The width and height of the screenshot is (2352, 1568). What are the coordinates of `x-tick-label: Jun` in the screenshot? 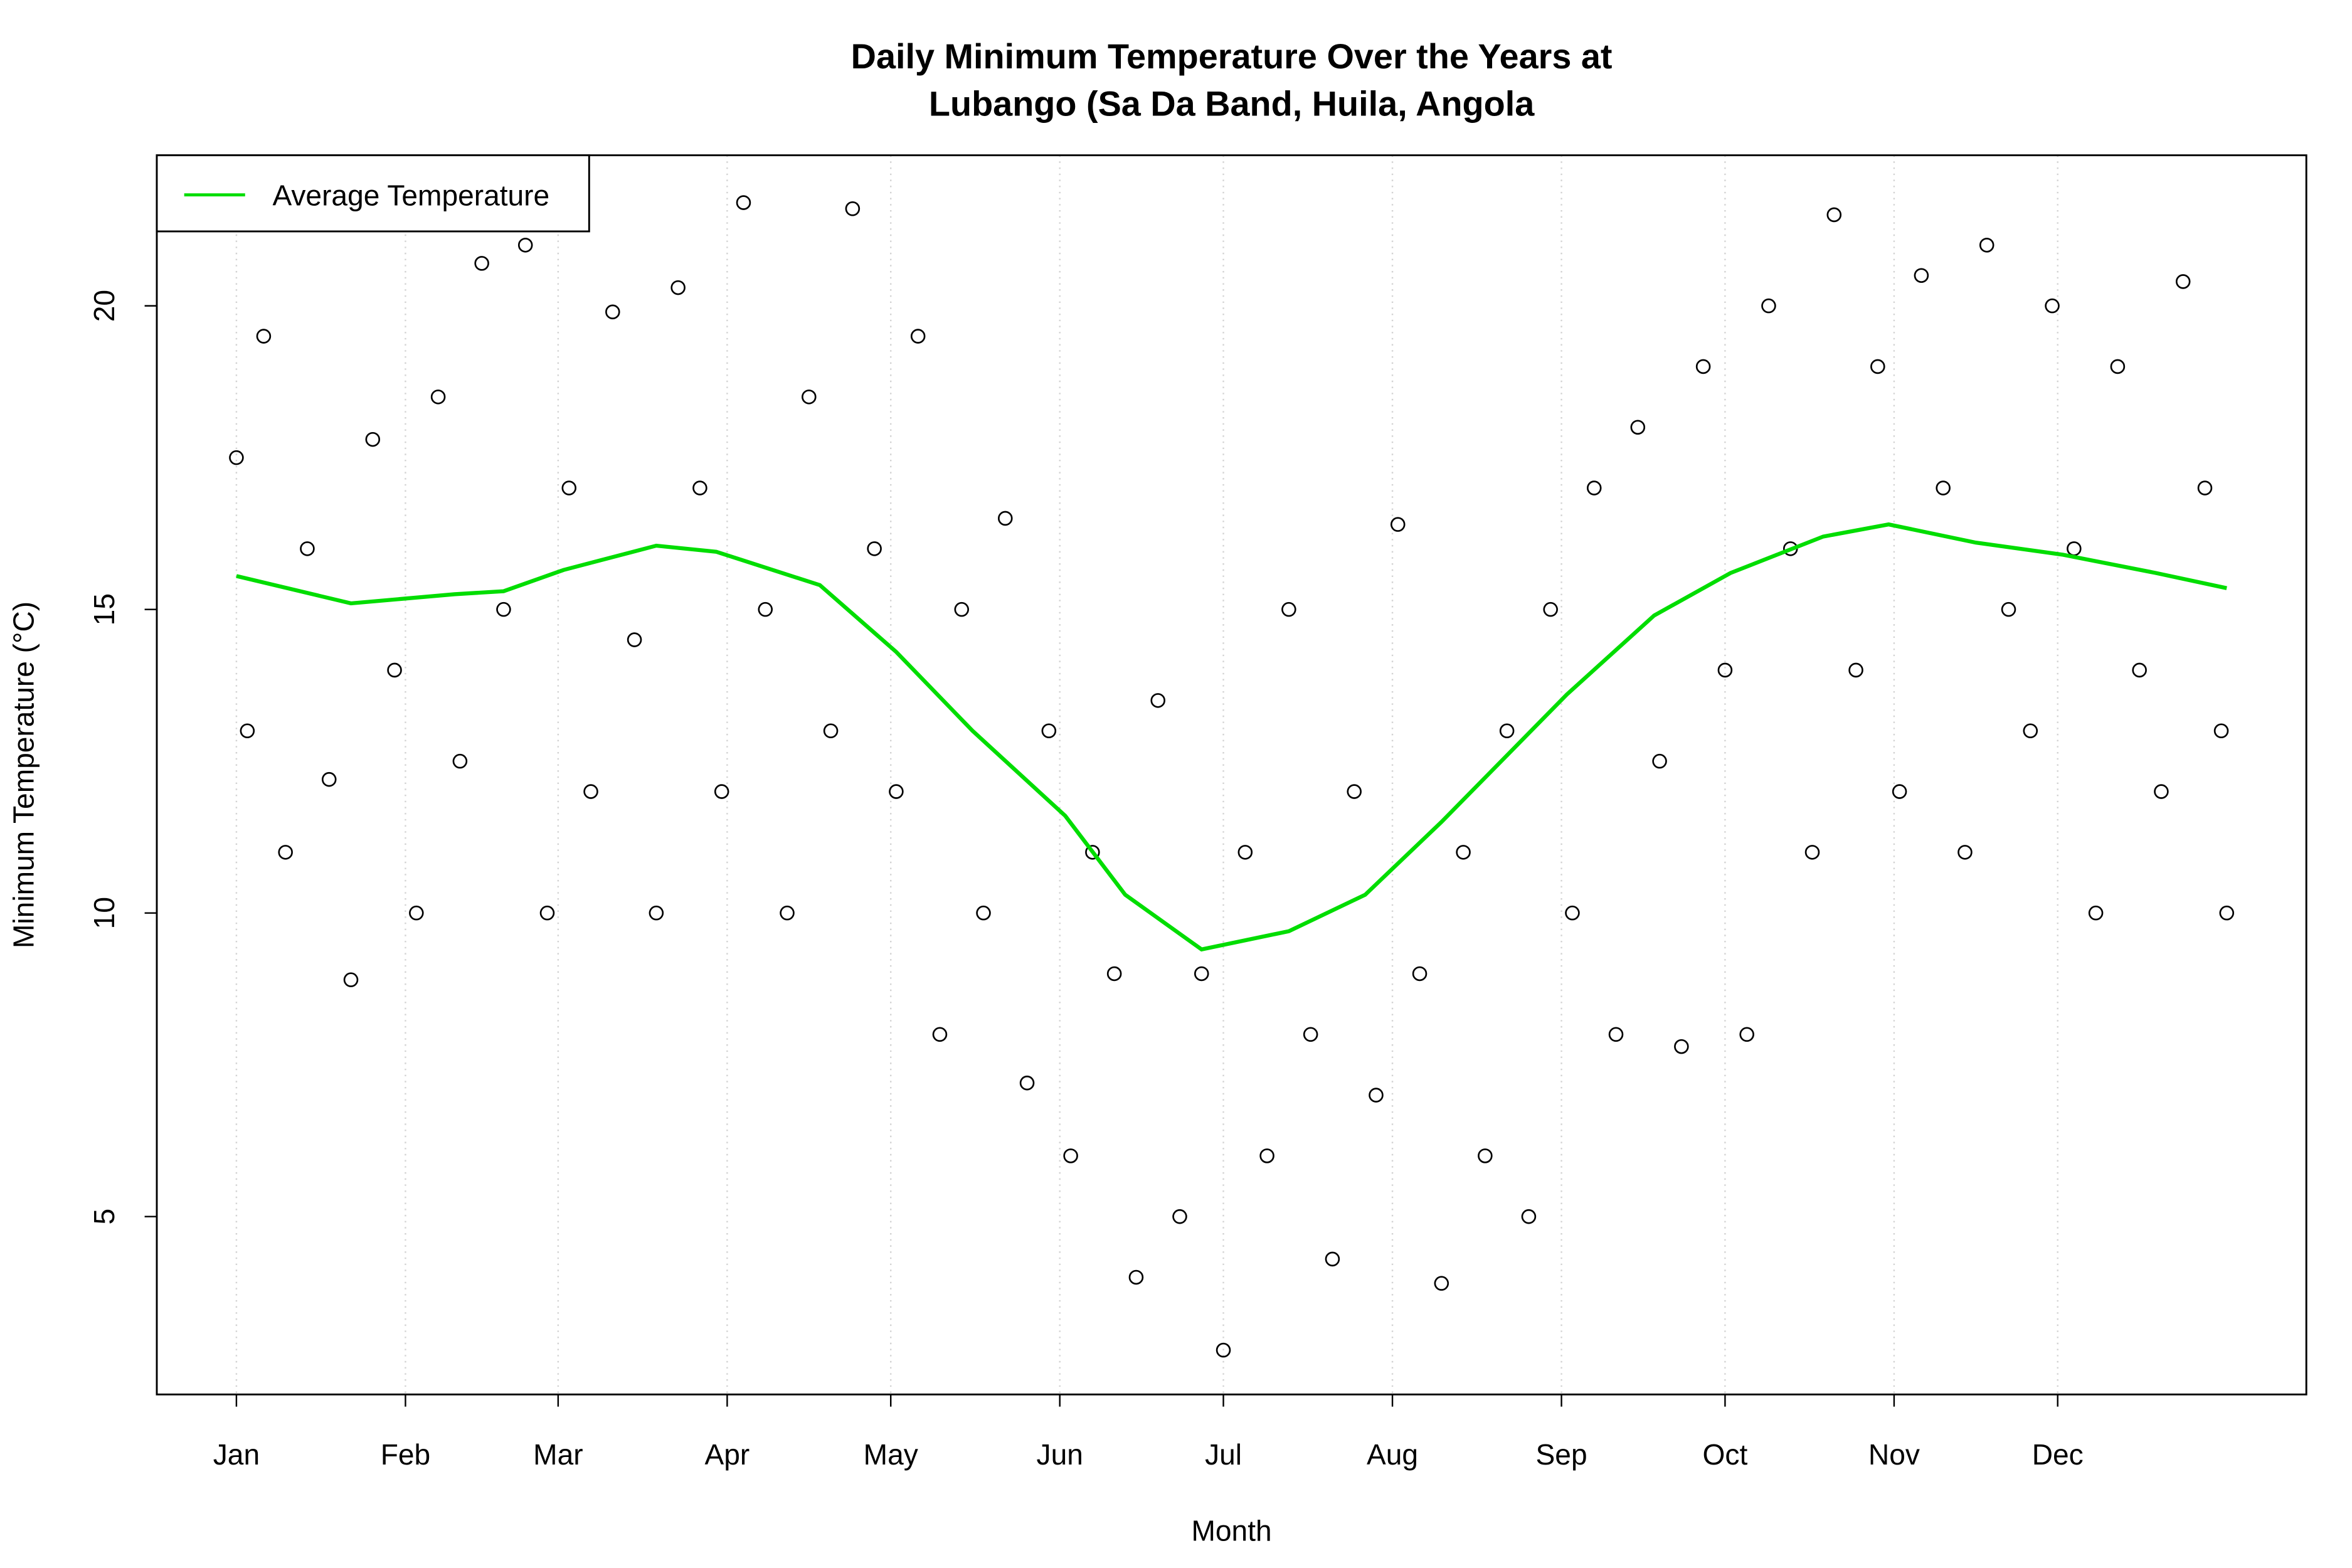 It's located at (1060, 1454).